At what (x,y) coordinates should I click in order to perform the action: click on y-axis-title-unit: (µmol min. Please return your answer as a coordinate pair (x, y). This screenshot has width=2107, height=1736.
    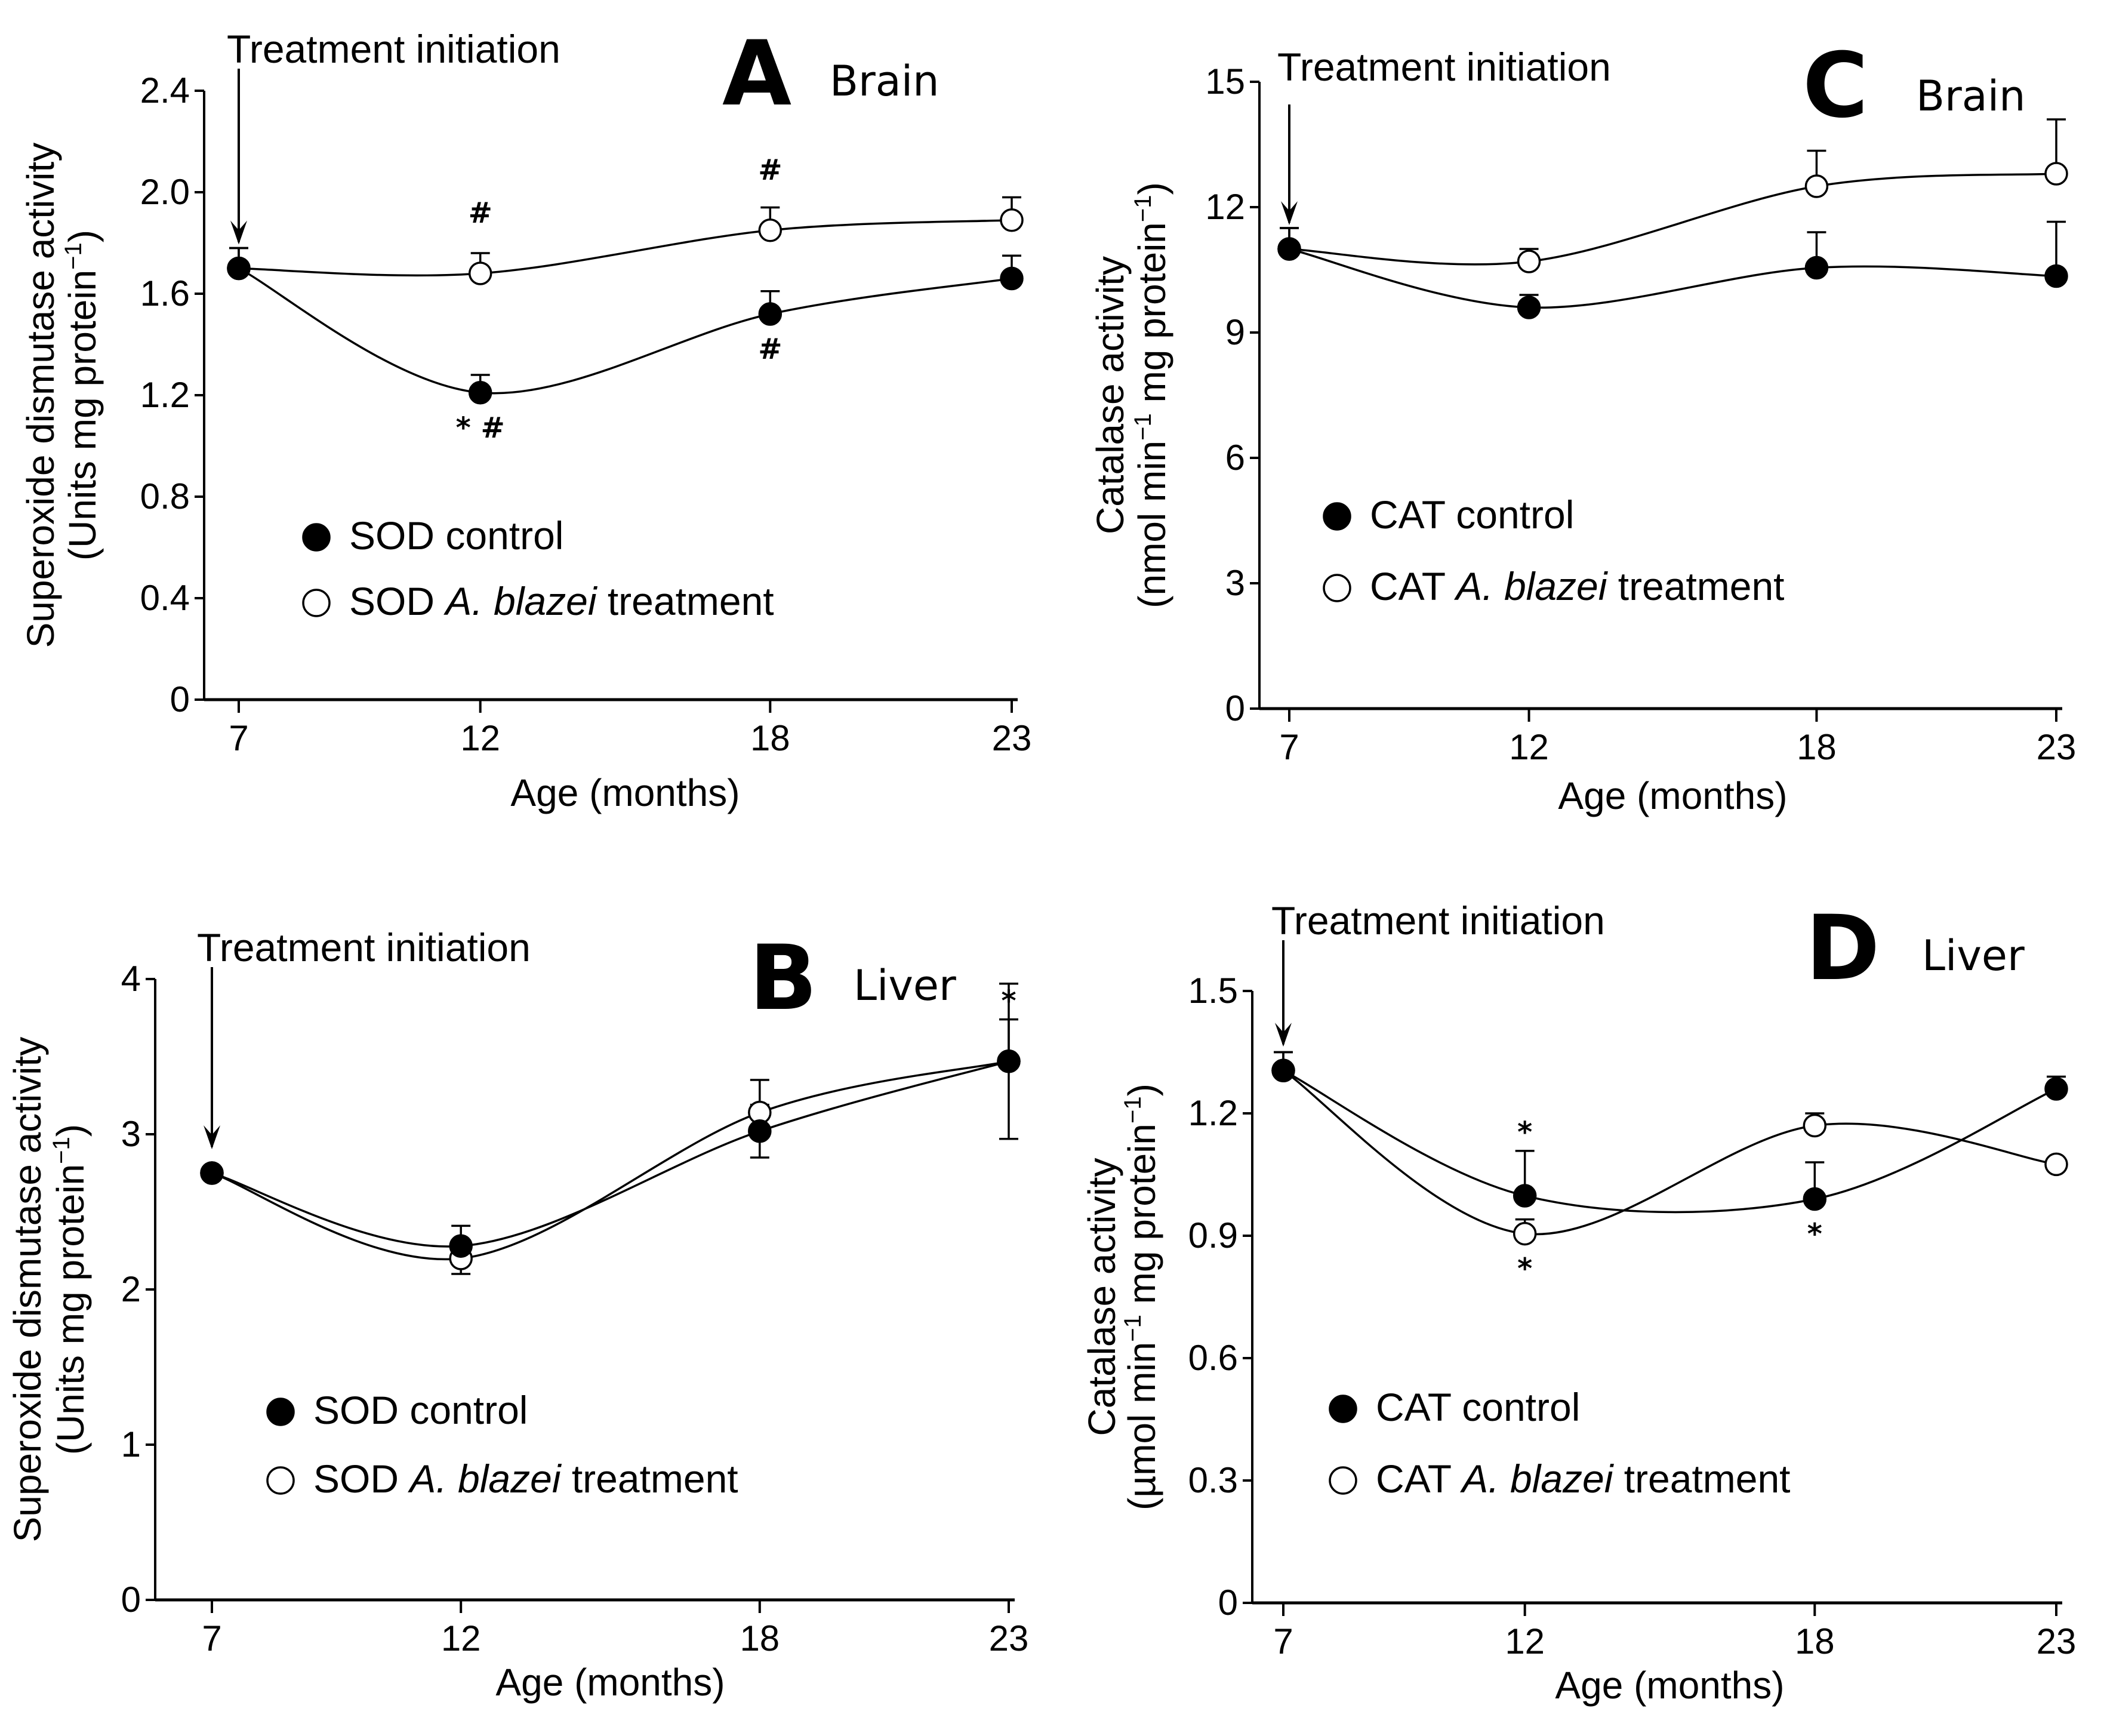
    Looking at the image, I should click on (1141, 1426).